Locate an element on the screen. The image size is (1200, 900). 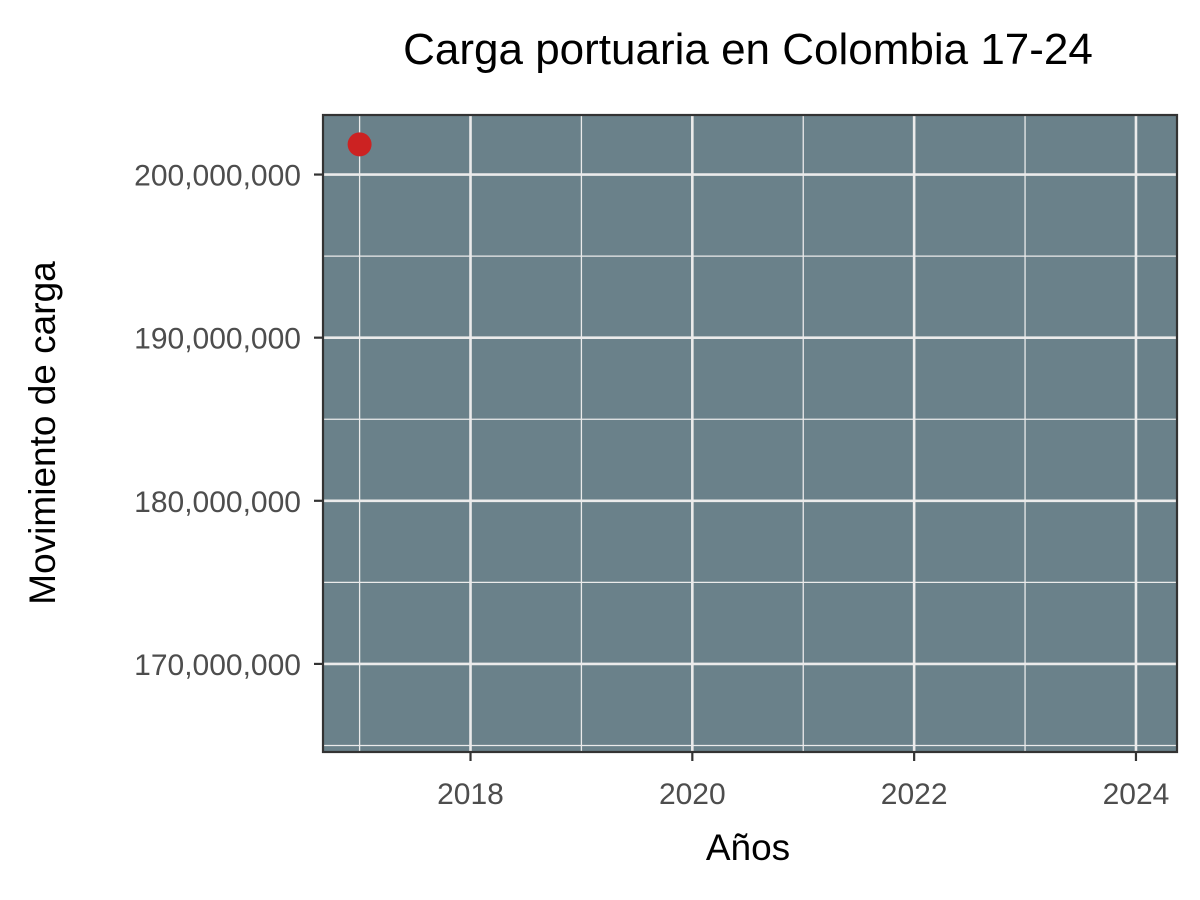
x-tick-label: 2024 is located at coordinates (1136, 794).